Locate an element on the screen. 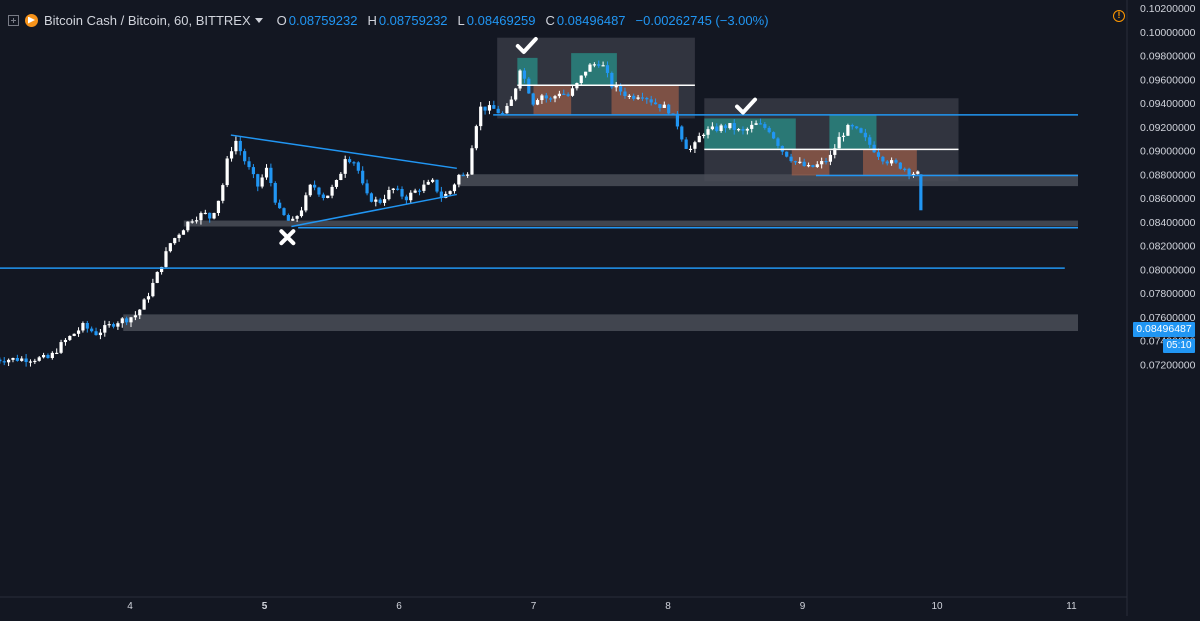 The width and height of the screenshot is (1200, 621). collapse-icon is located at coordinates (13, 20).